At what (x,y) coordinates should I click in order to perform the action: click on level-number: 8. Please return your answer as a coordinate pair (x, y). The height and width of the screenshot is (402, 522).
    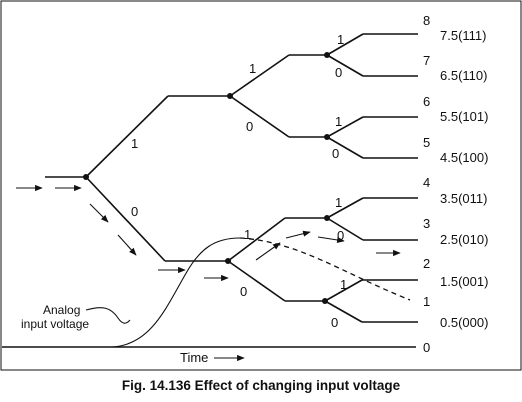
    Looking at the image, I should click on (426, 20).